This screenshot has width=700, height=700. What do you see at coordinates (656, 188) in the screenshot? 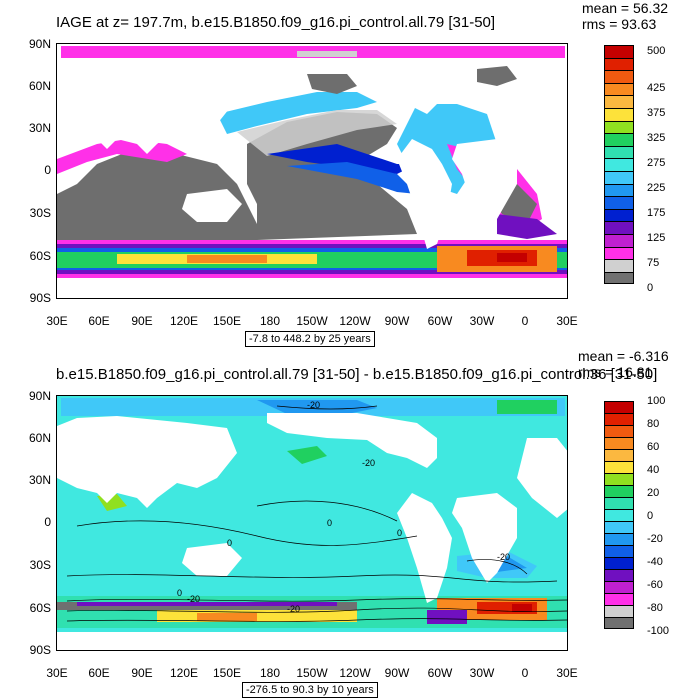
I see `colorbar-label: 225` at bounding box center [656, 188].